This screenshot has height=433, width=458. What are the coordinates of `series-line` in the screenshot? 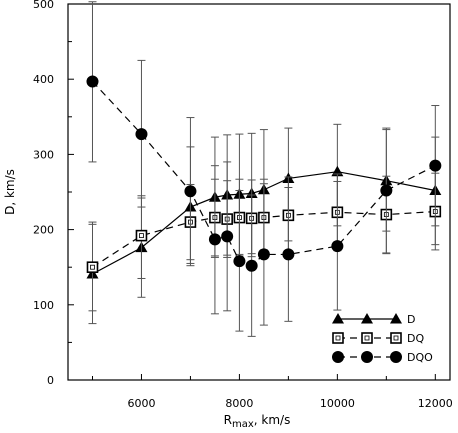 It's located at (264, 239).